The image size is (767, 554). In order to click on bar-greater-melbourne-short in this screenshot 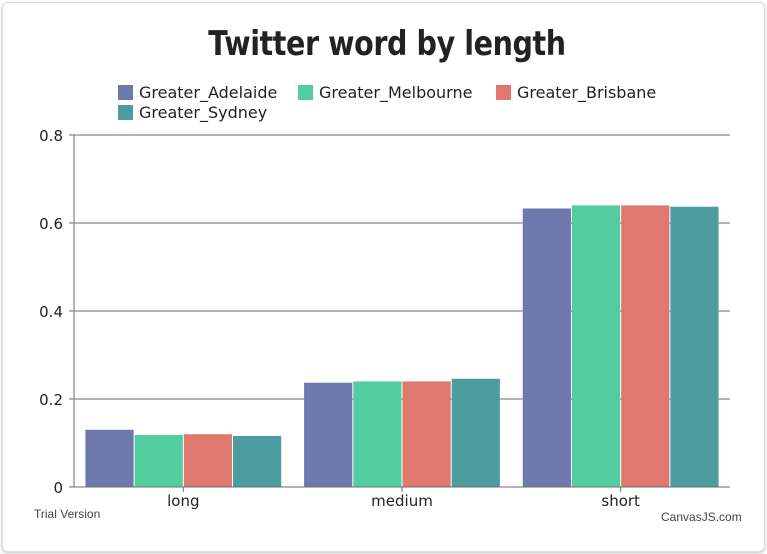, I will do `click(596, 346)`.